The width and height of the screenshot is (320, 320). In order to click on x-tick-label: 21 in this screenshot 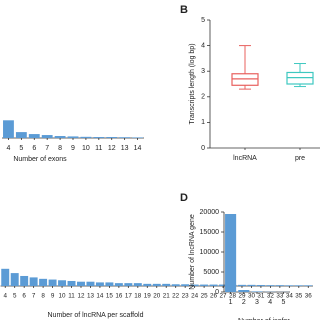, I will do `click(167, 296)`.